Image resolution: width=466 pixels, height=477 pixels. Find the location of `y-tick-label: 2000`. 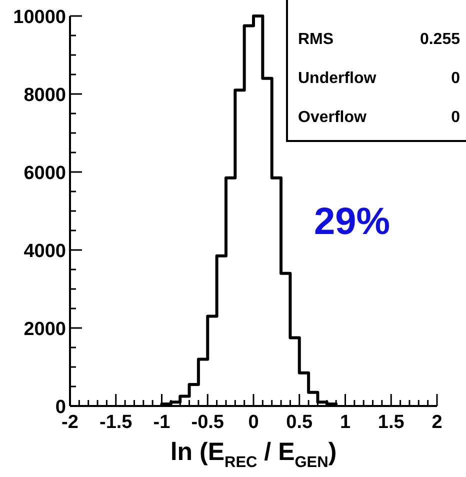

y-tick-label: 2000 is located at coordinates (45, 329).